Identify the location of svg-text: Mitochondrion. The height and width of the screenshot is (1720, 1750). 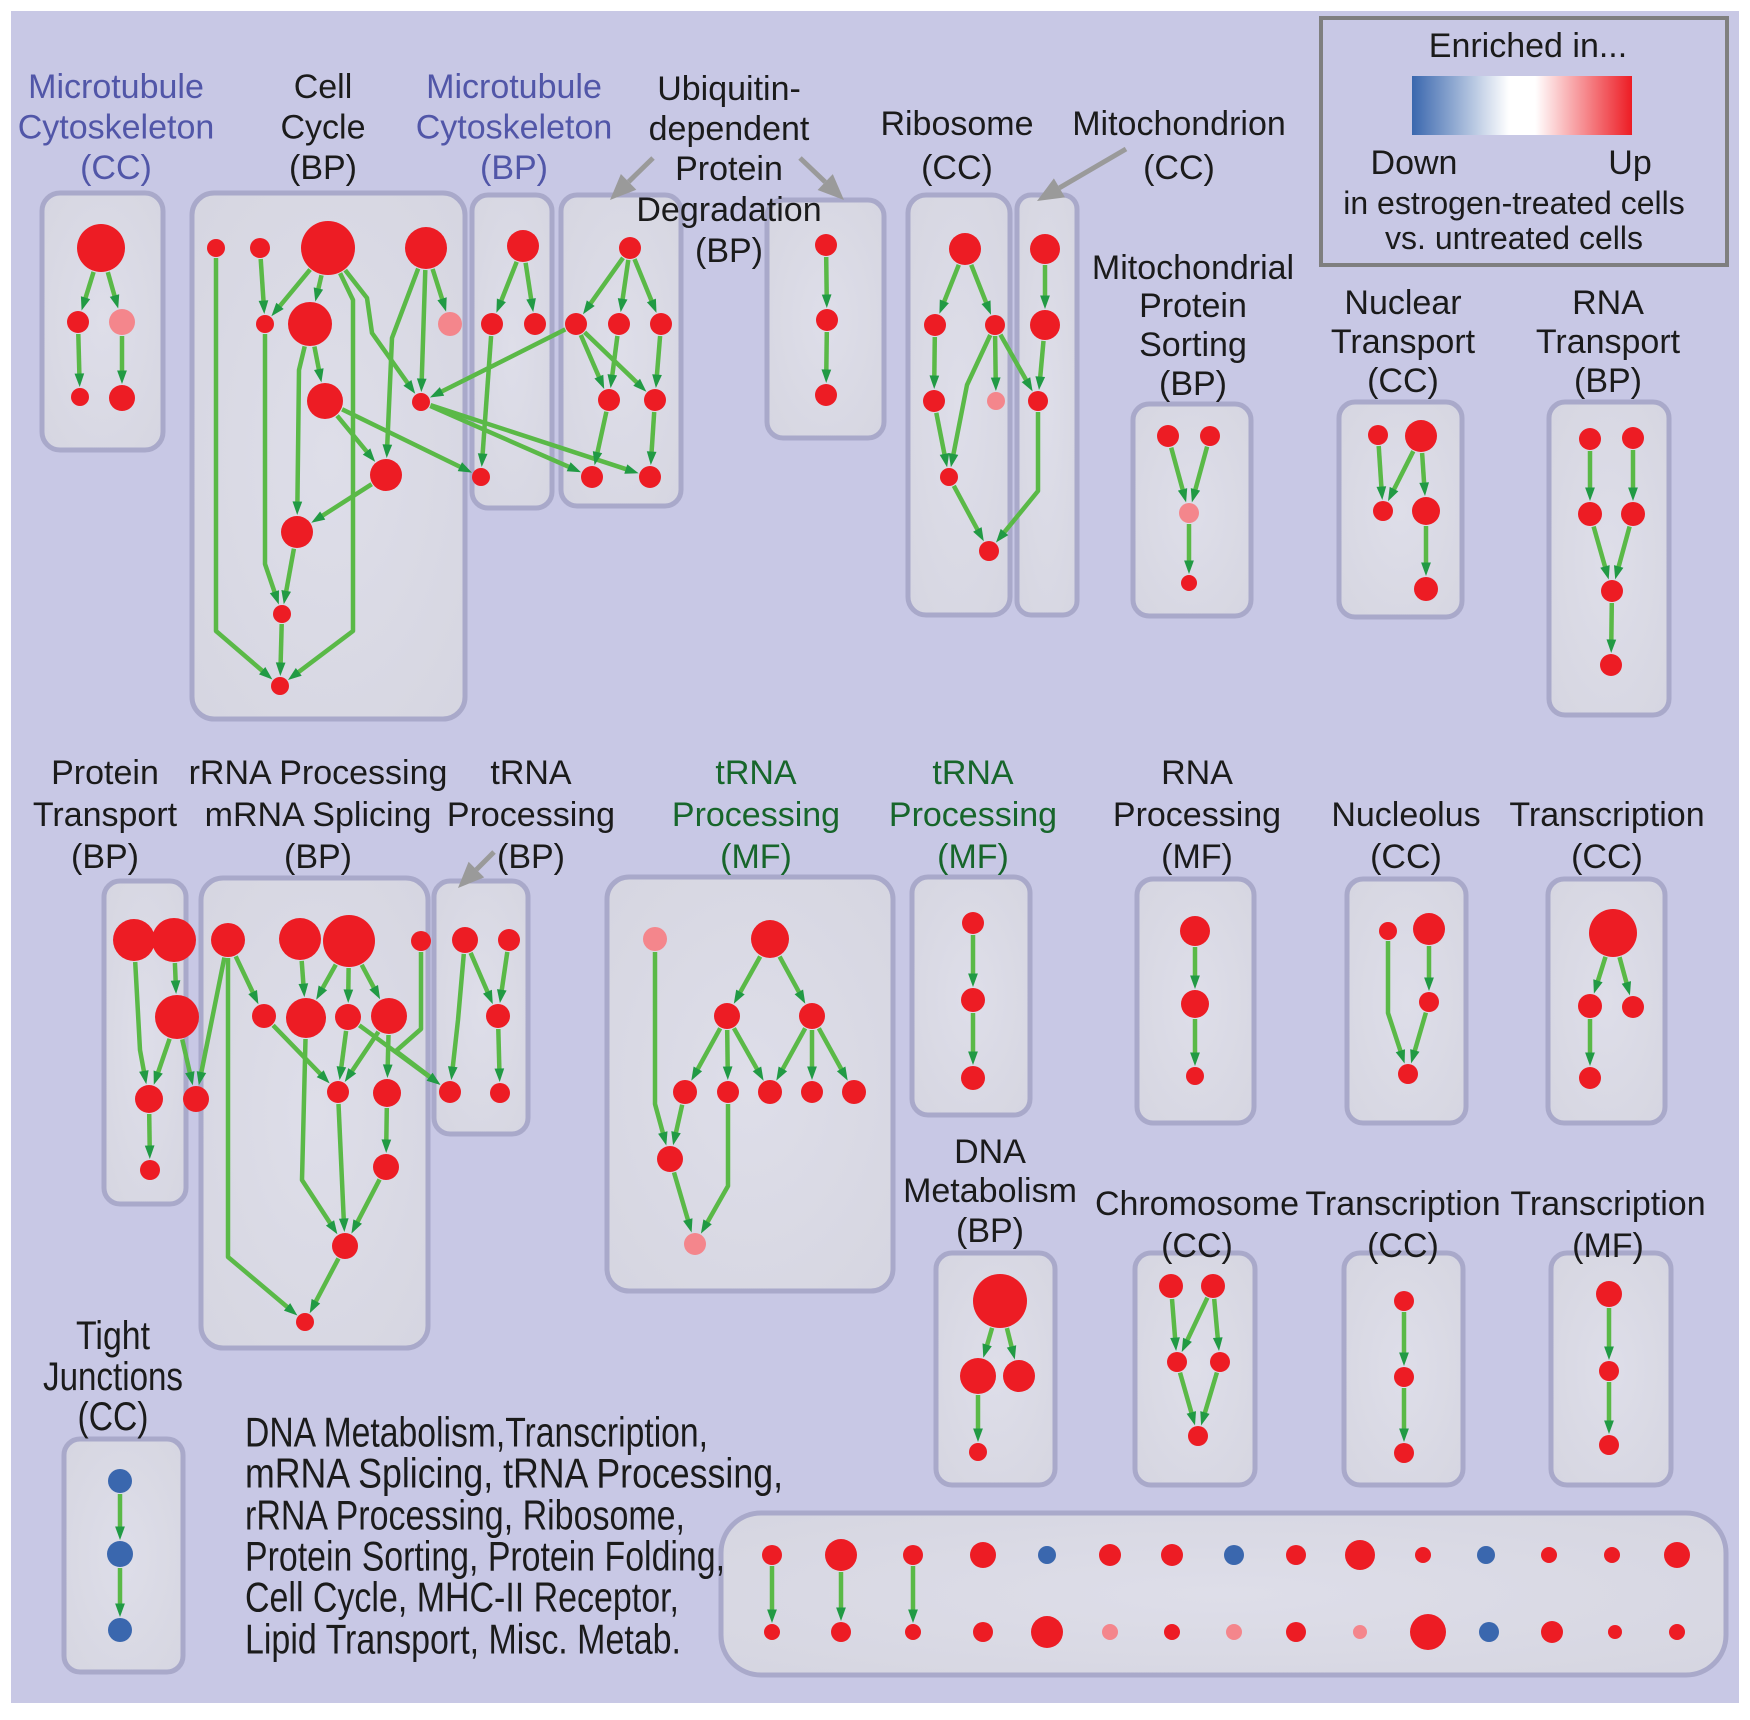
(1179, 124).